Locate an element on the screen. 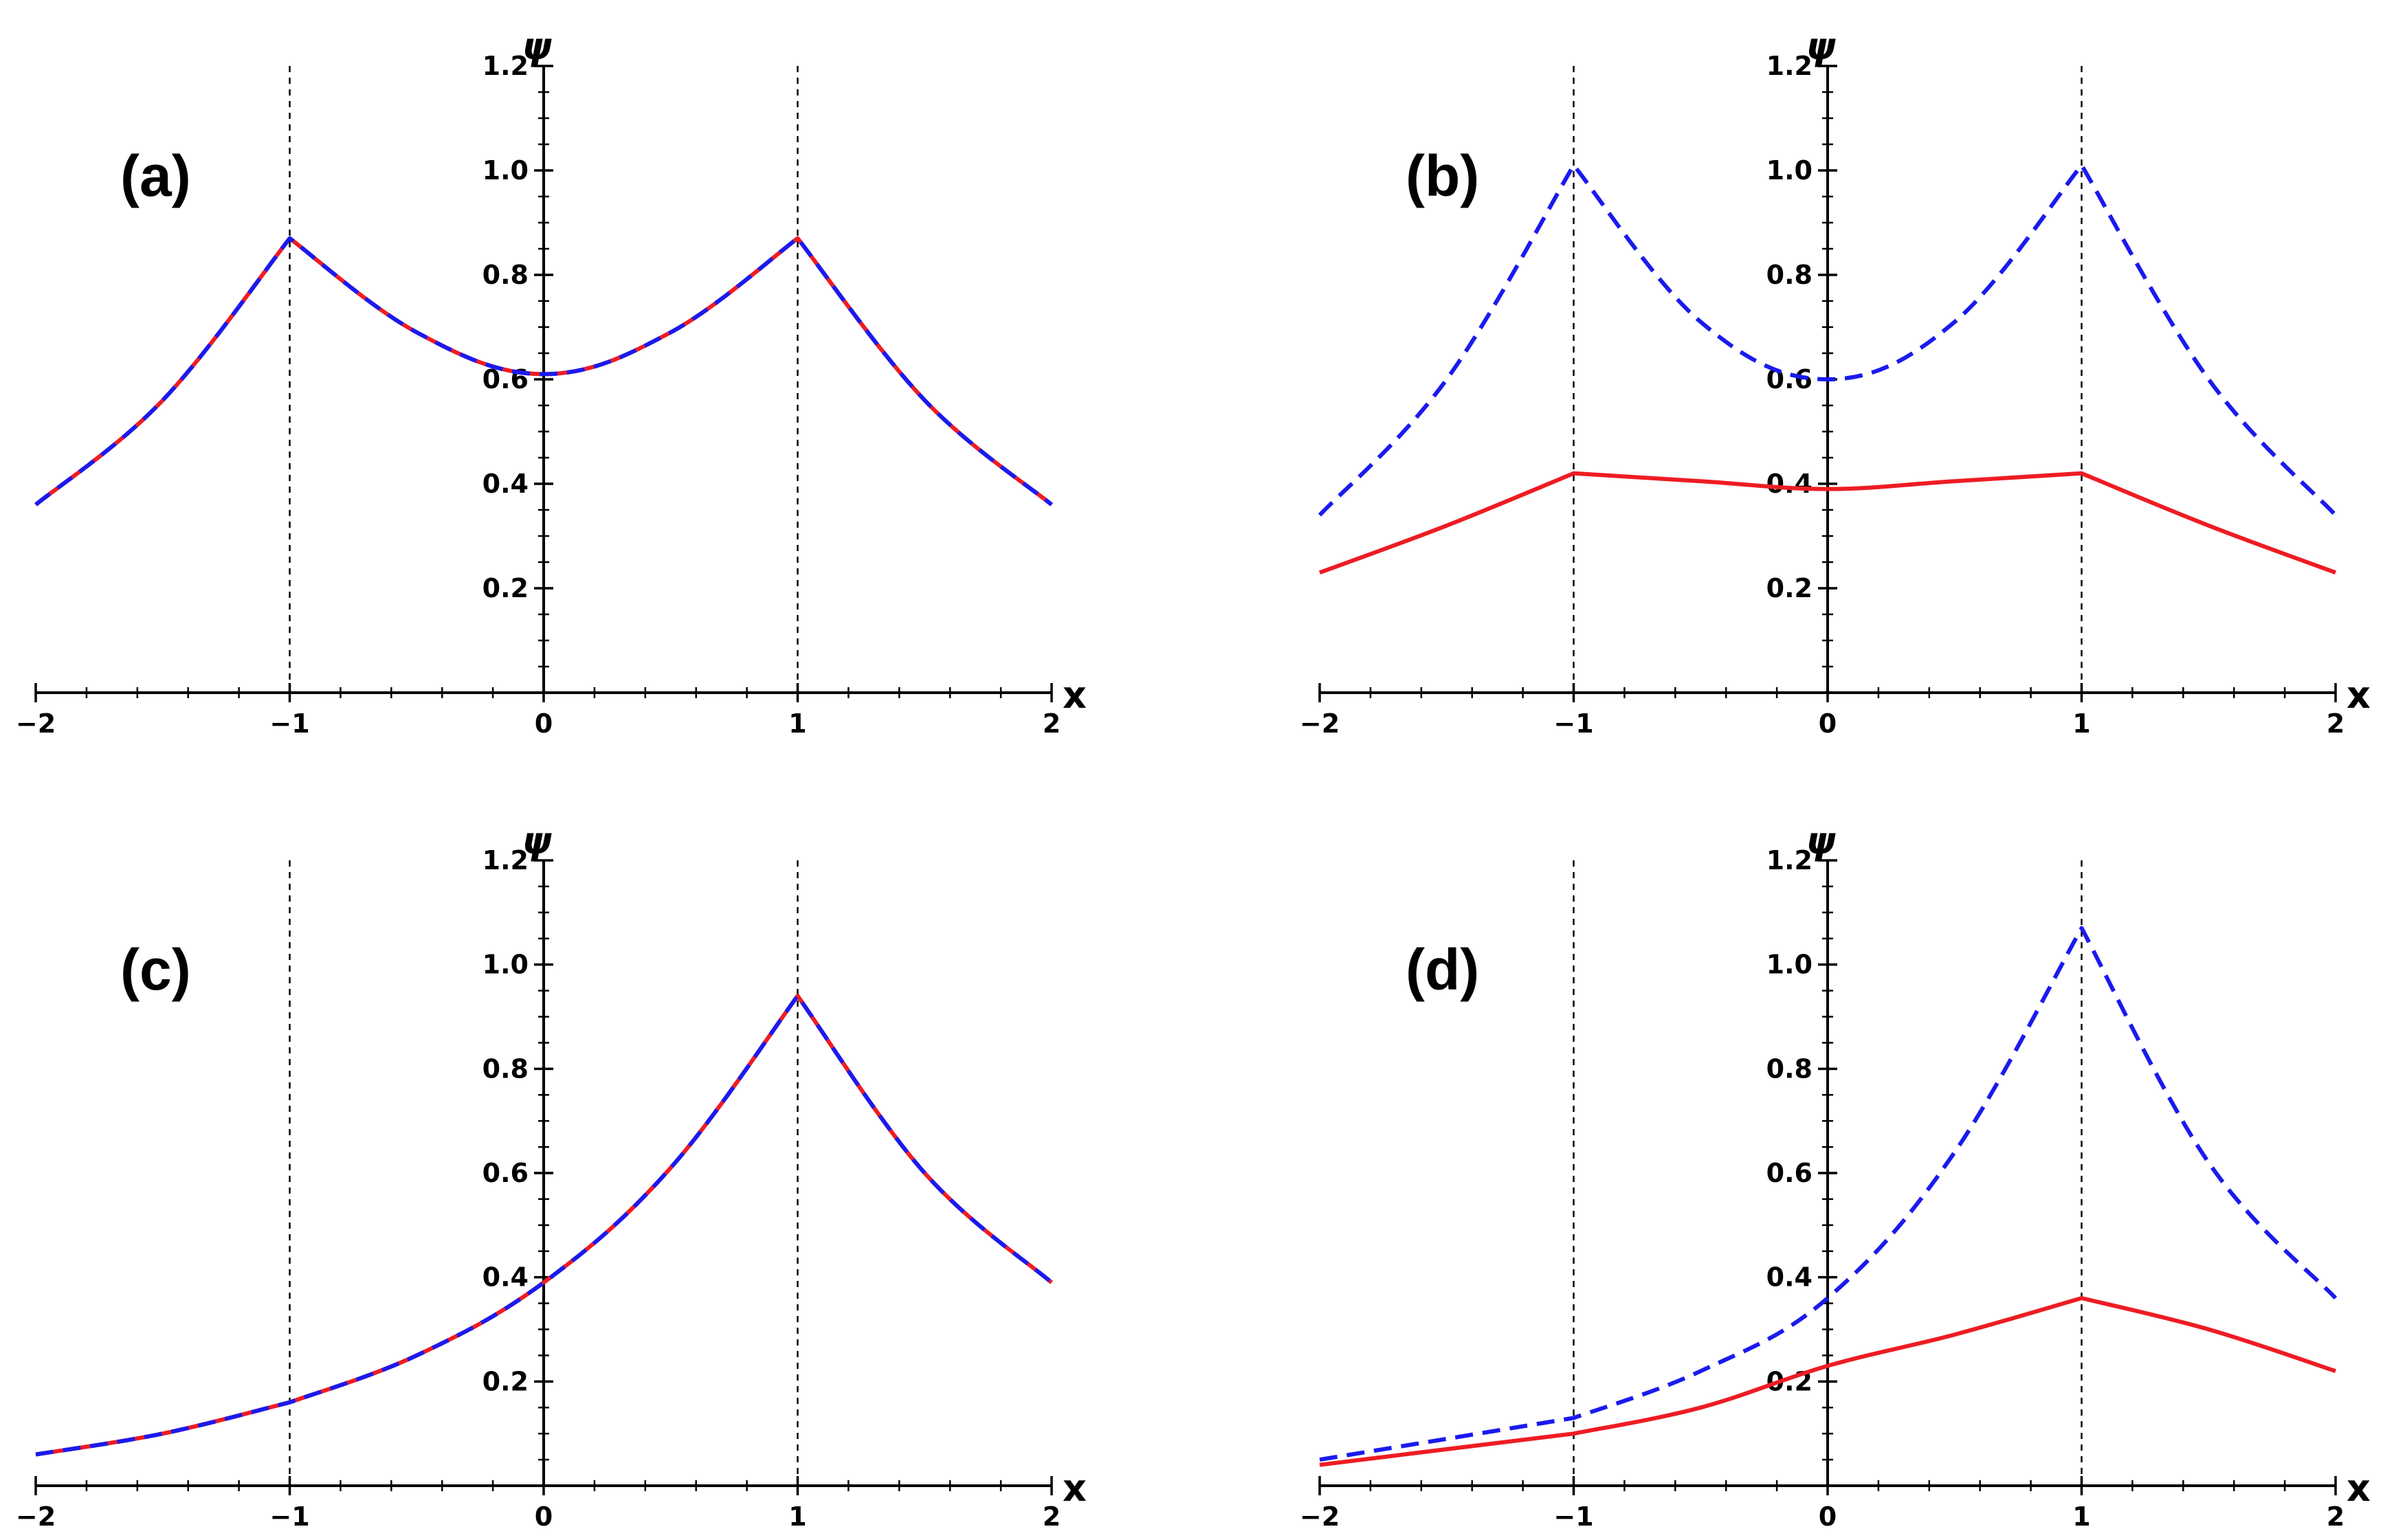  panel-label: (b) is located at coordinates (1442, 176).